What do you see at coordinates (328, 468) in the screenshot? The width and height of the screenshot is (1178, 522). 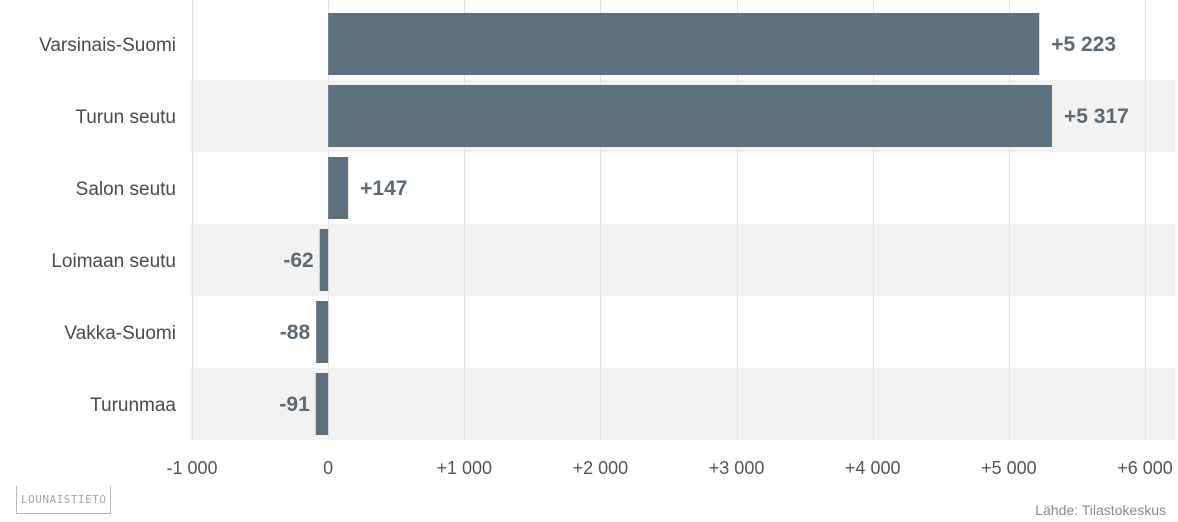 I see `x-tick-label: 0` at bounding box center [328, 468].